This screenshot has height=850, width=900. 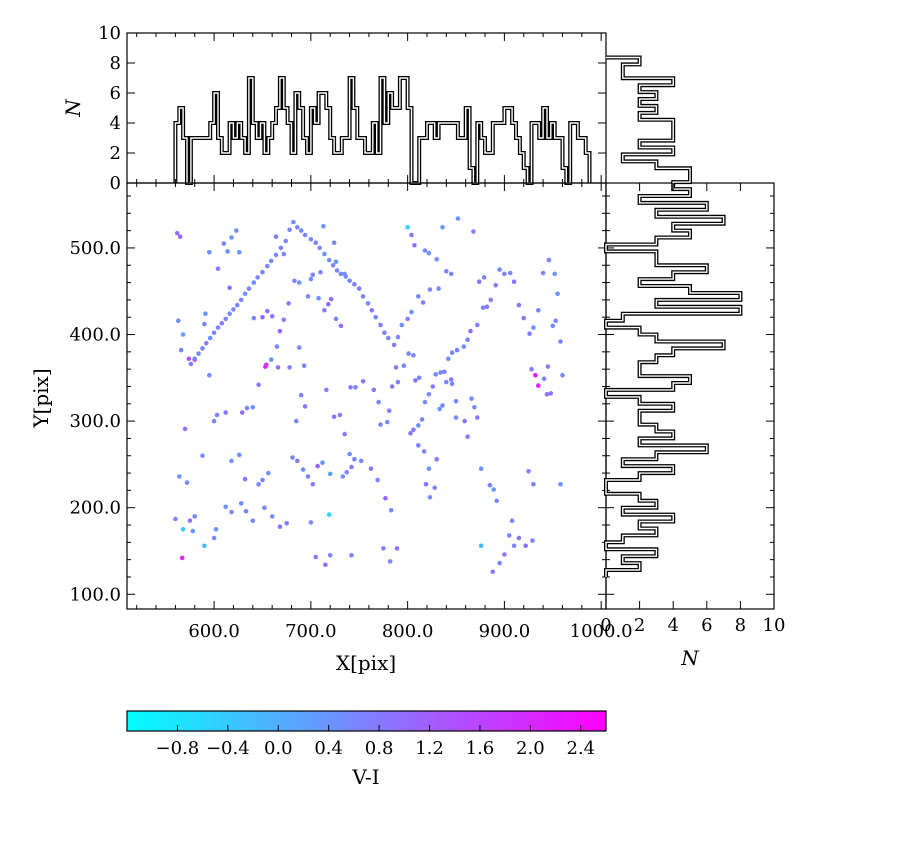 I want to click on top-y-tick-label: 8, so click(x=115, y=63).